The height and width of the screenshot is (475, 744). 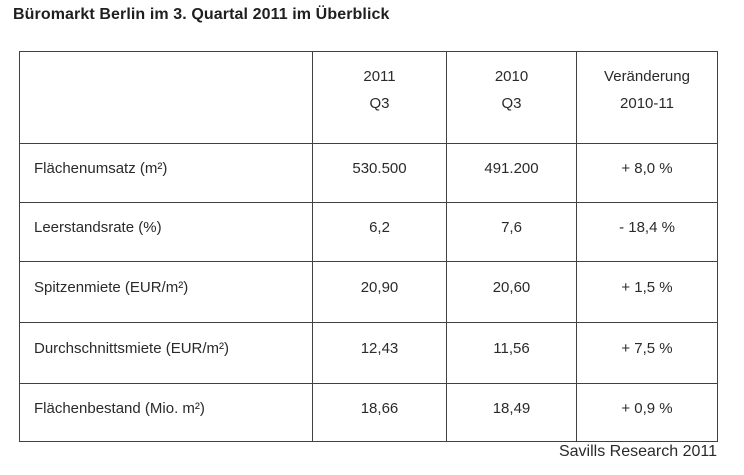 What do you see at coordinates (379, 173) in the screenshot?
I see `value-2011: 530.500` at bounding box center [379, 173].